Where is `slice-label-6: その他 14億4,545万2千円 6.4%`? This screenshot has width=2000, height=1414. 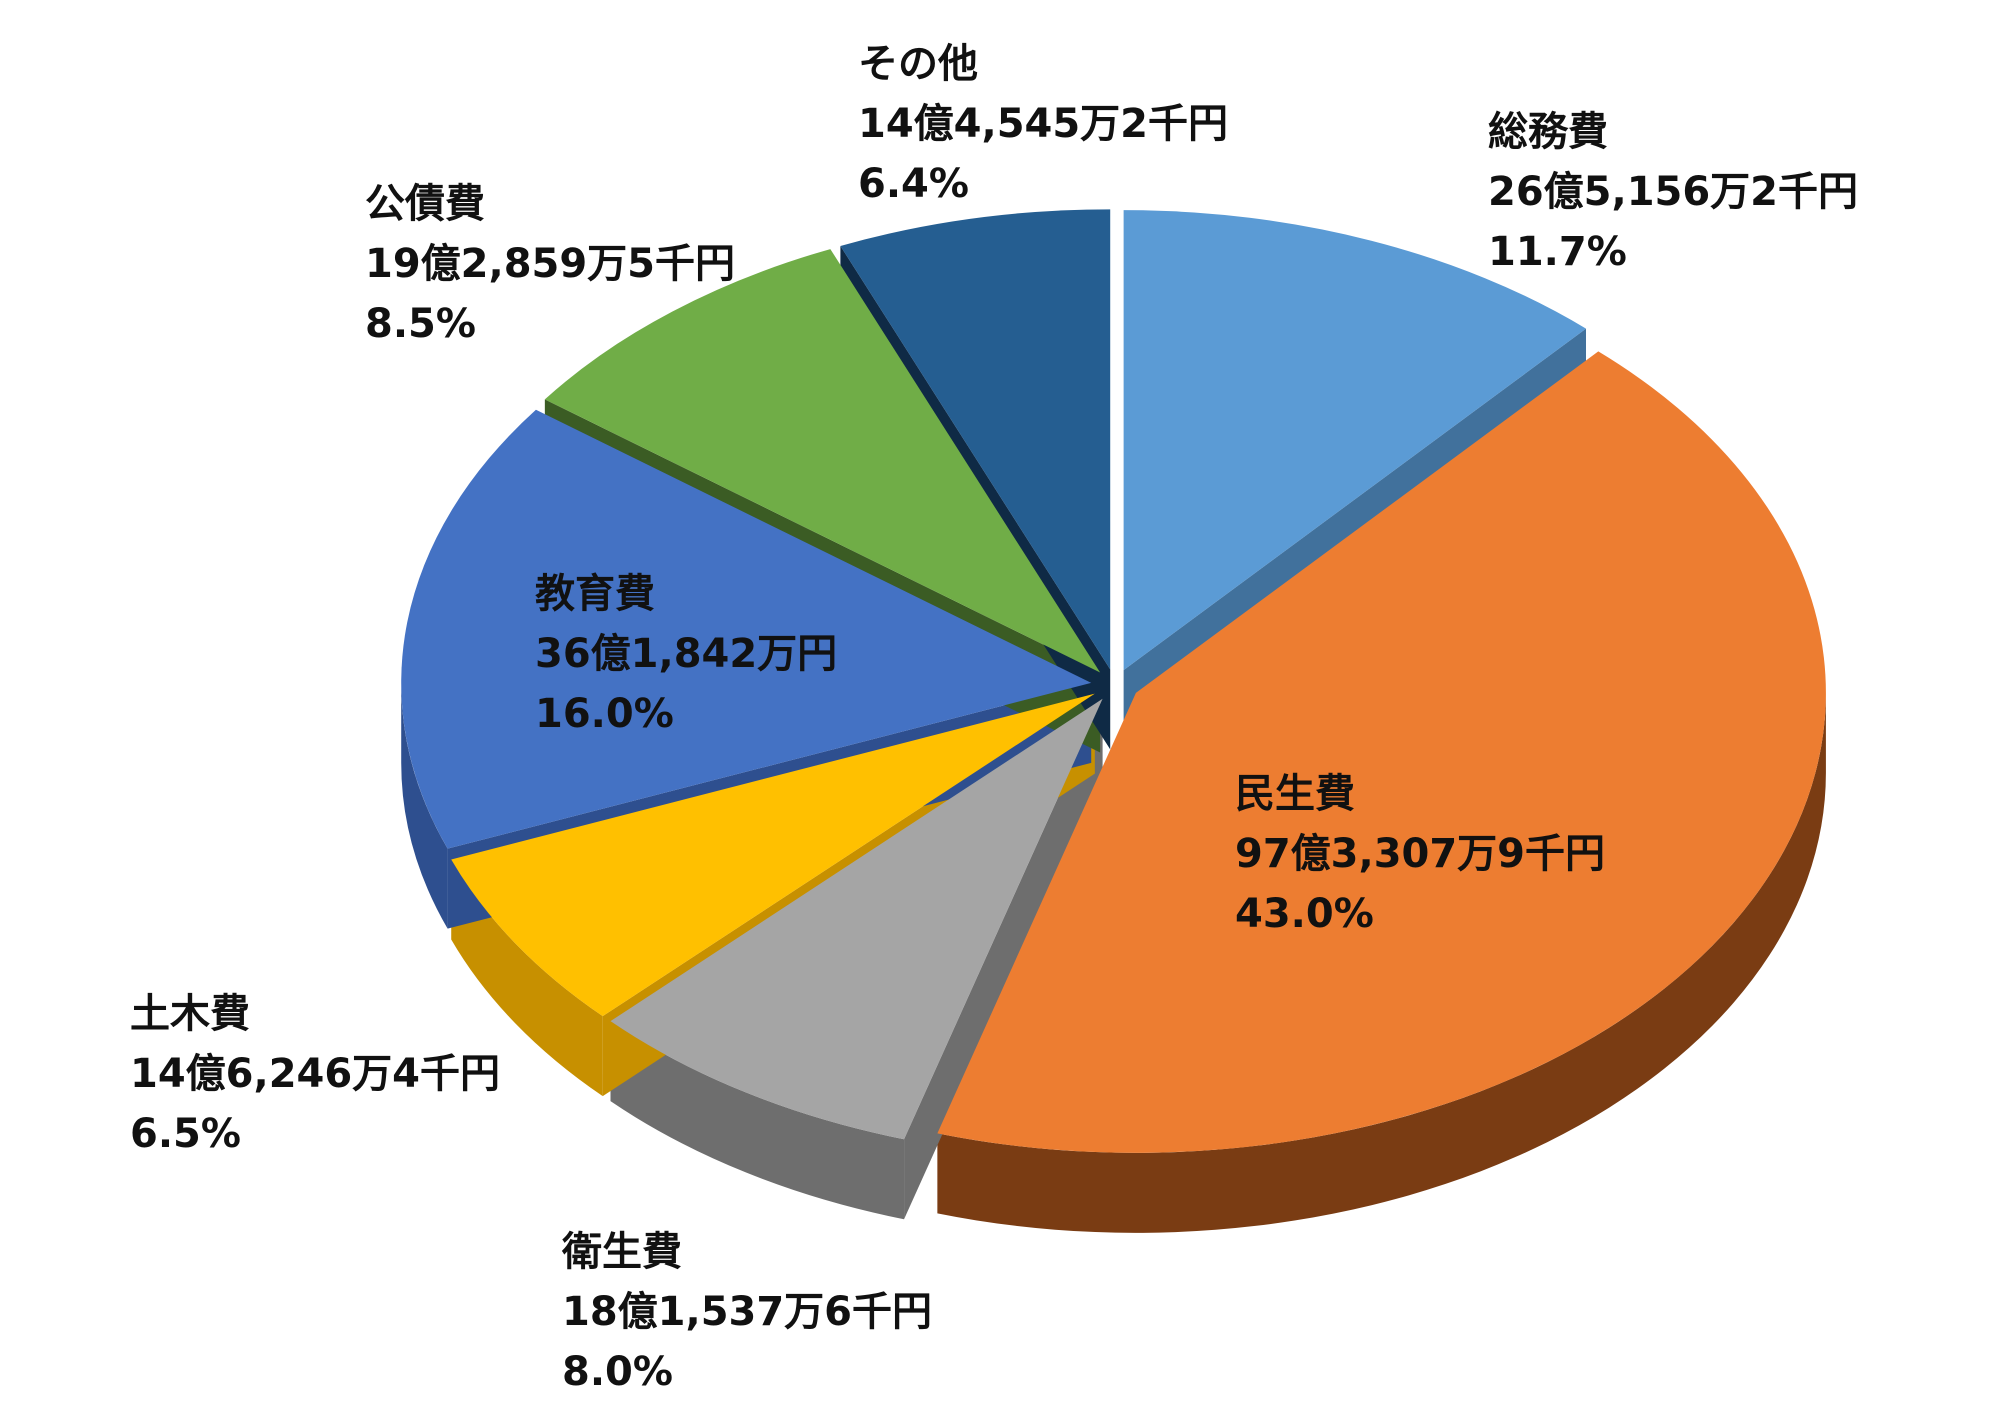 slice-label-6: その他 14億4,545万2千円 6.4% is located at coordinates (1043, 124).